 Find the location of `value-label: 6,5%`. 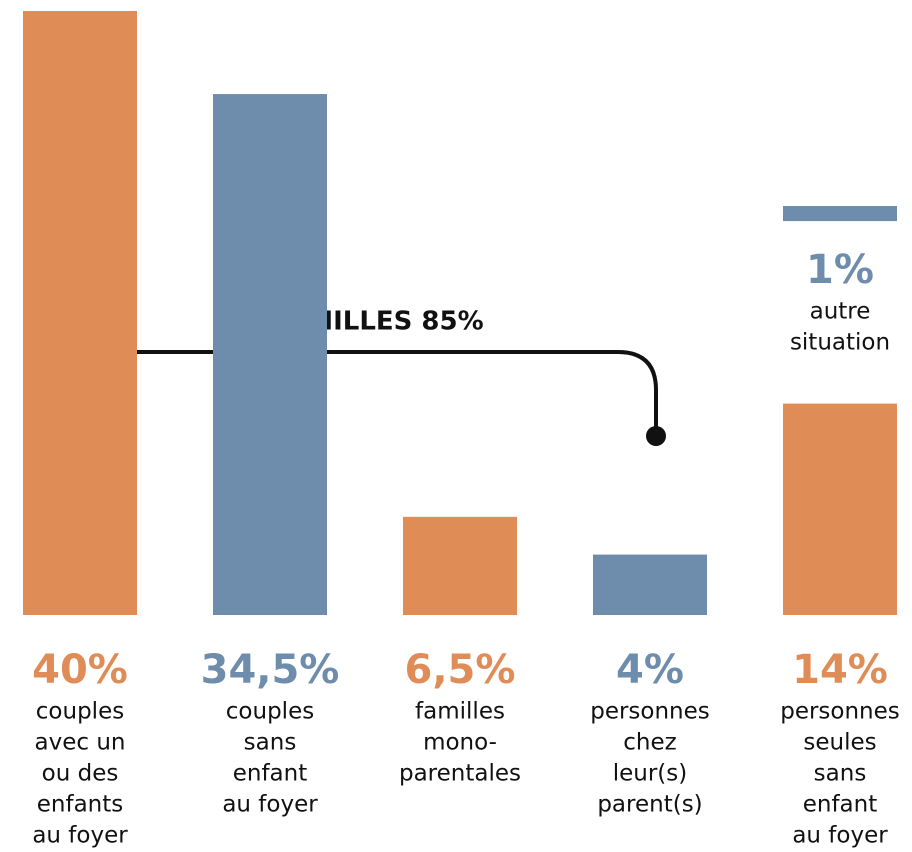

value-label: 6,5% is located at coordinates (460, 670).